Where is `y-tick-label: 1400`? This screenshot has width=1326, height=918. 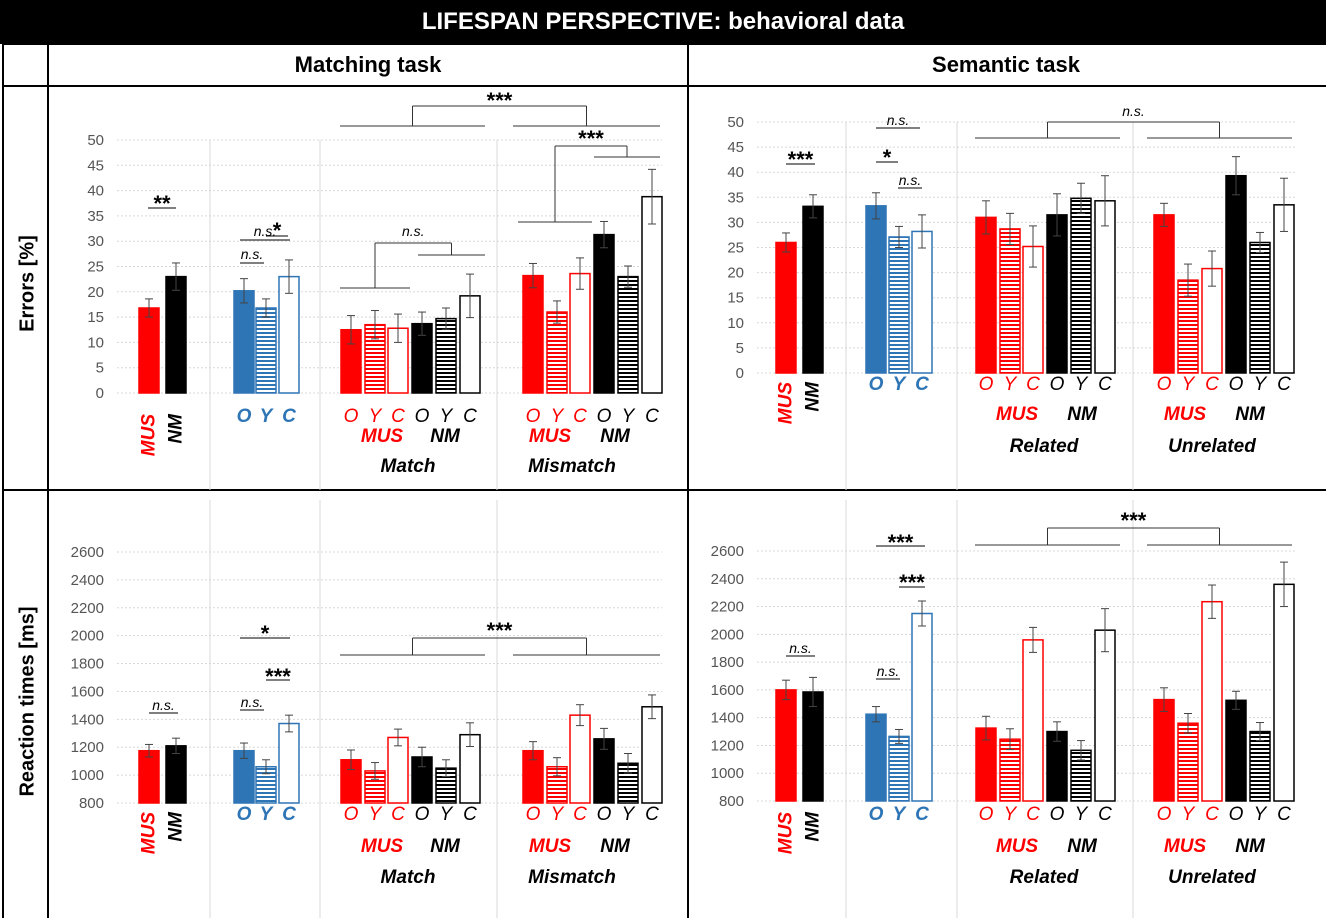
y-tick-label: 1400 is located at coordinates (727, 718).